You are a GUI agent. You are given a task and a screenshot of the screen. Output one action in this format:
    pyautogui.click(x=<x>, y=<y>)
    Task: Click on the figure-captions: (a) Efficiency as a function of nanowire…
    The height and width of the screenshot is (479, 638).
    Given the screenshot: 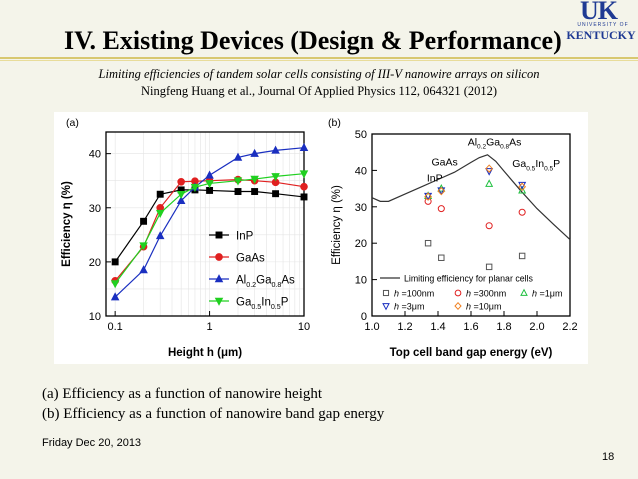 What is the action you would take?
    pyautogui.click(x=213, y=404)
    